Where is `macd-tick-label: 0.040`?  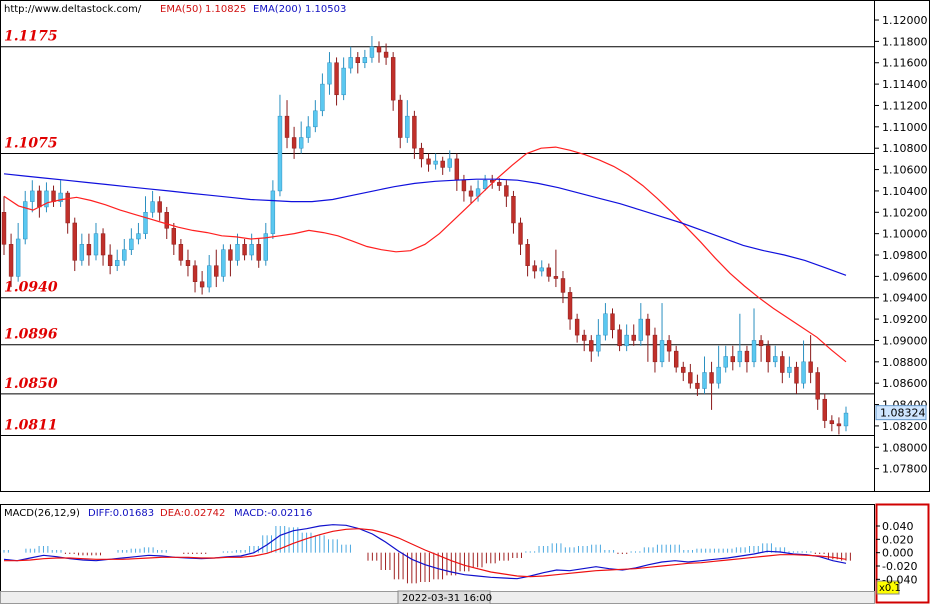
macd-tick-label: 0.040 is located at coordinates (898, 526).